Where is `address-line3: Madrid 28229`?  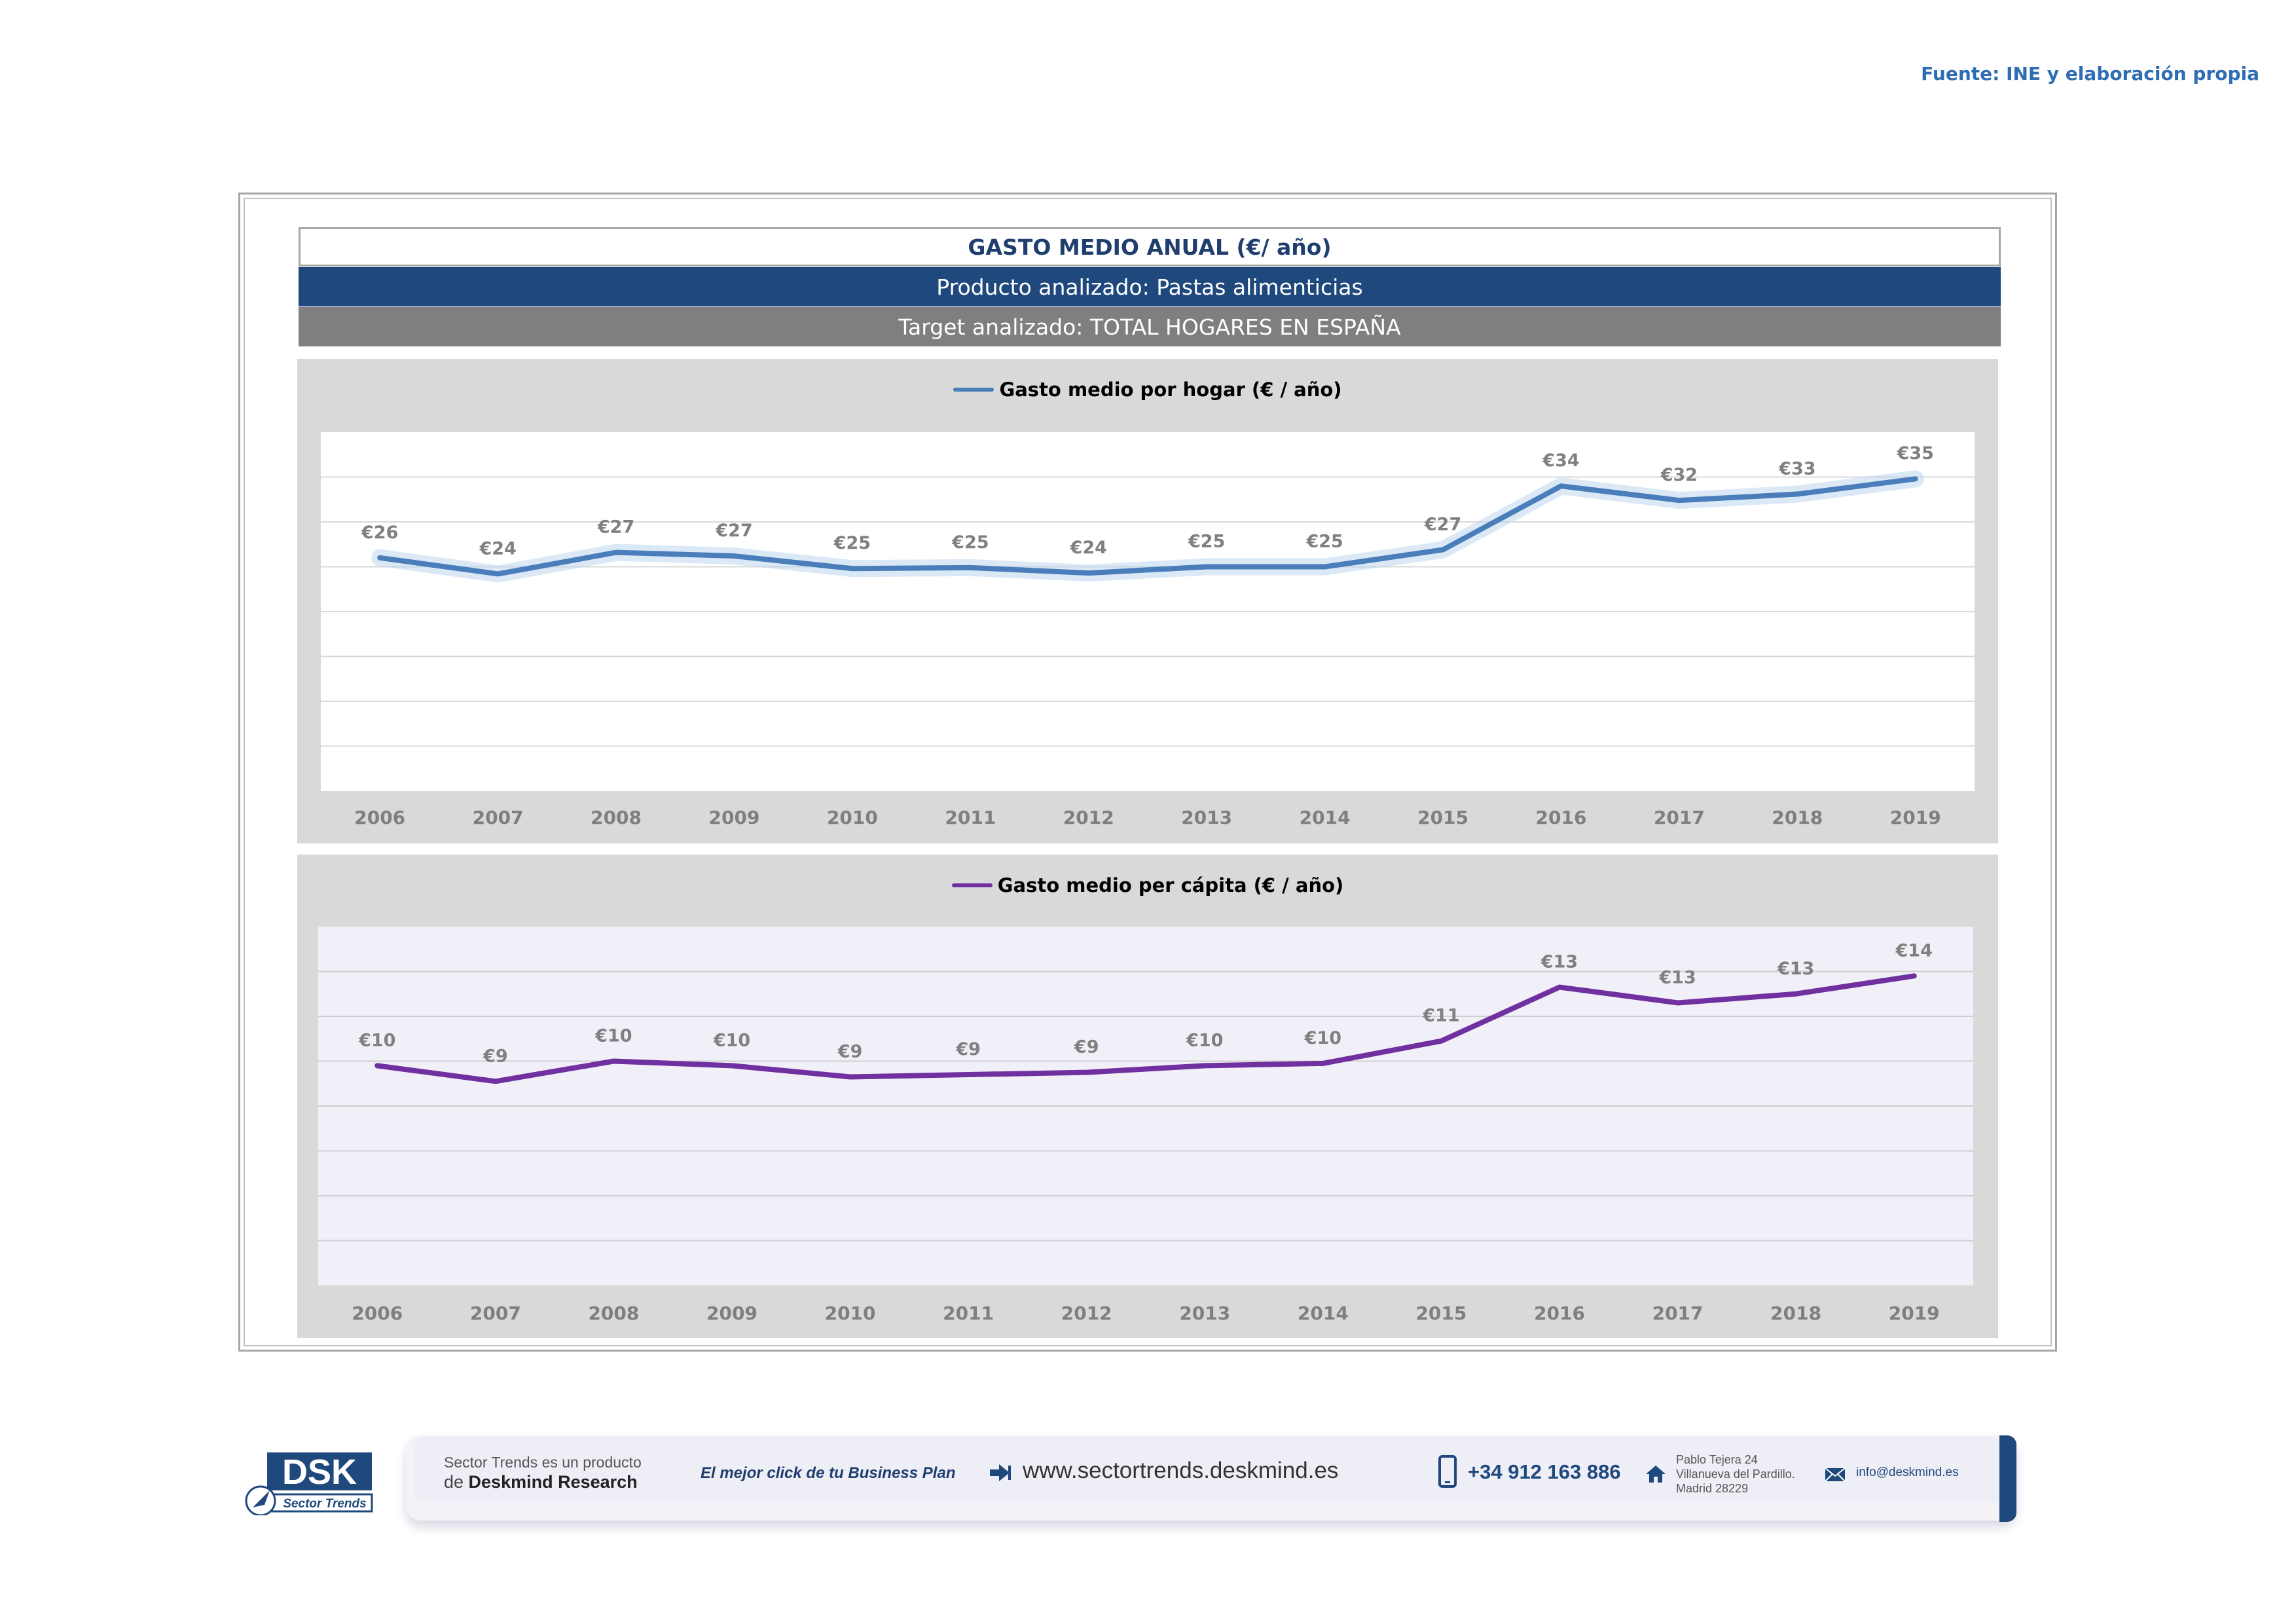
address-line3: Madrid 28229 is located at coordinates (1712, 1488).